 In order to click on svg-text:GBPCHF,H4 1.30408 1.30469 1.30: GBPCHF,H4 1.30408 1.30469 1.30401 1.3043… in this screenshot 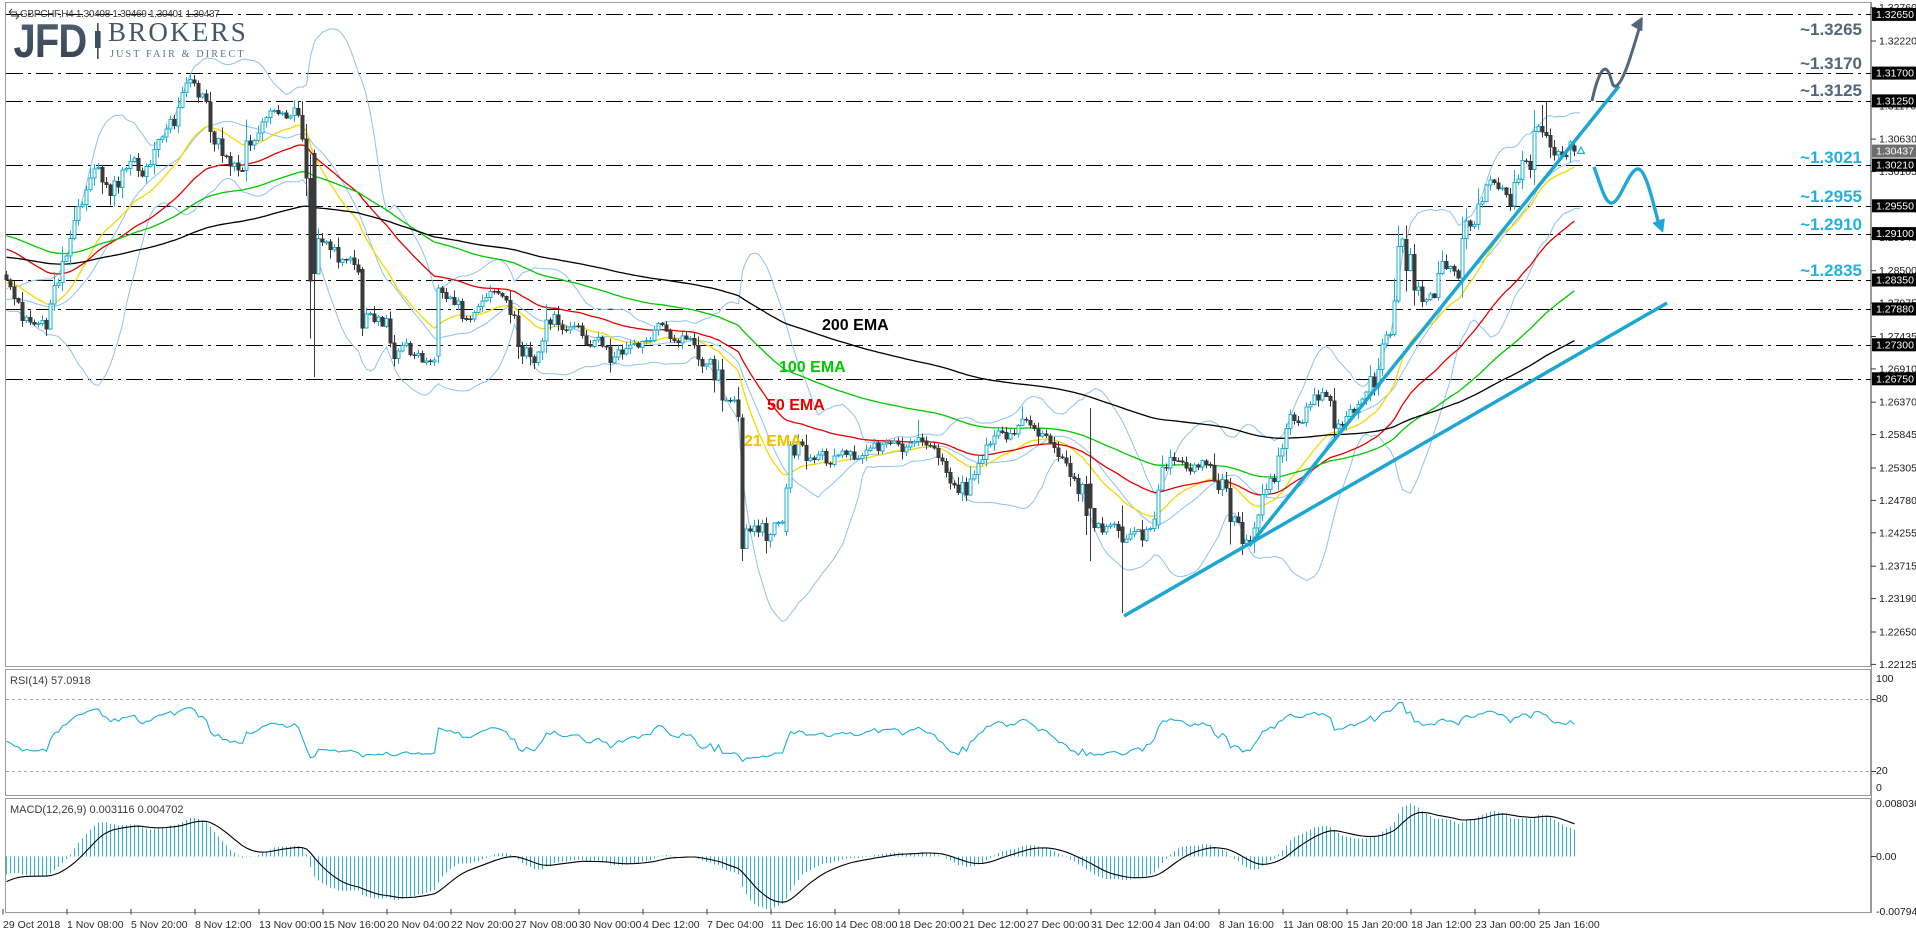, I will do `click(120, 14)`.